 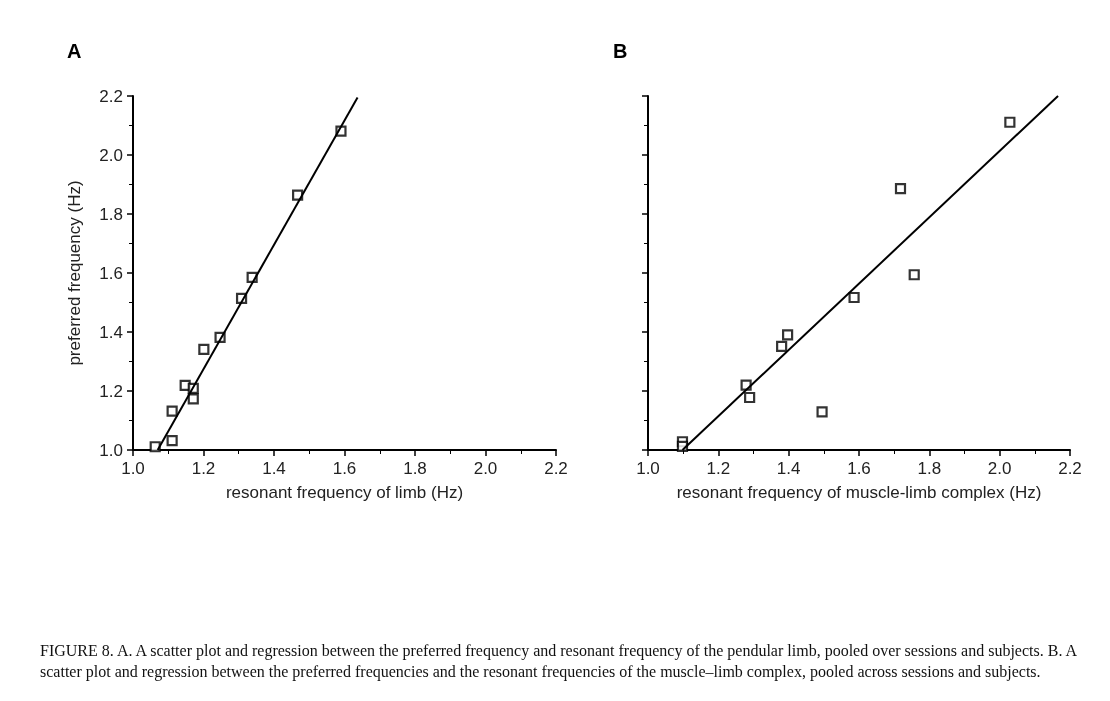 I want to click on x-axis-title: resonant frequency of limb (Hz), so click(x=344, y=493).